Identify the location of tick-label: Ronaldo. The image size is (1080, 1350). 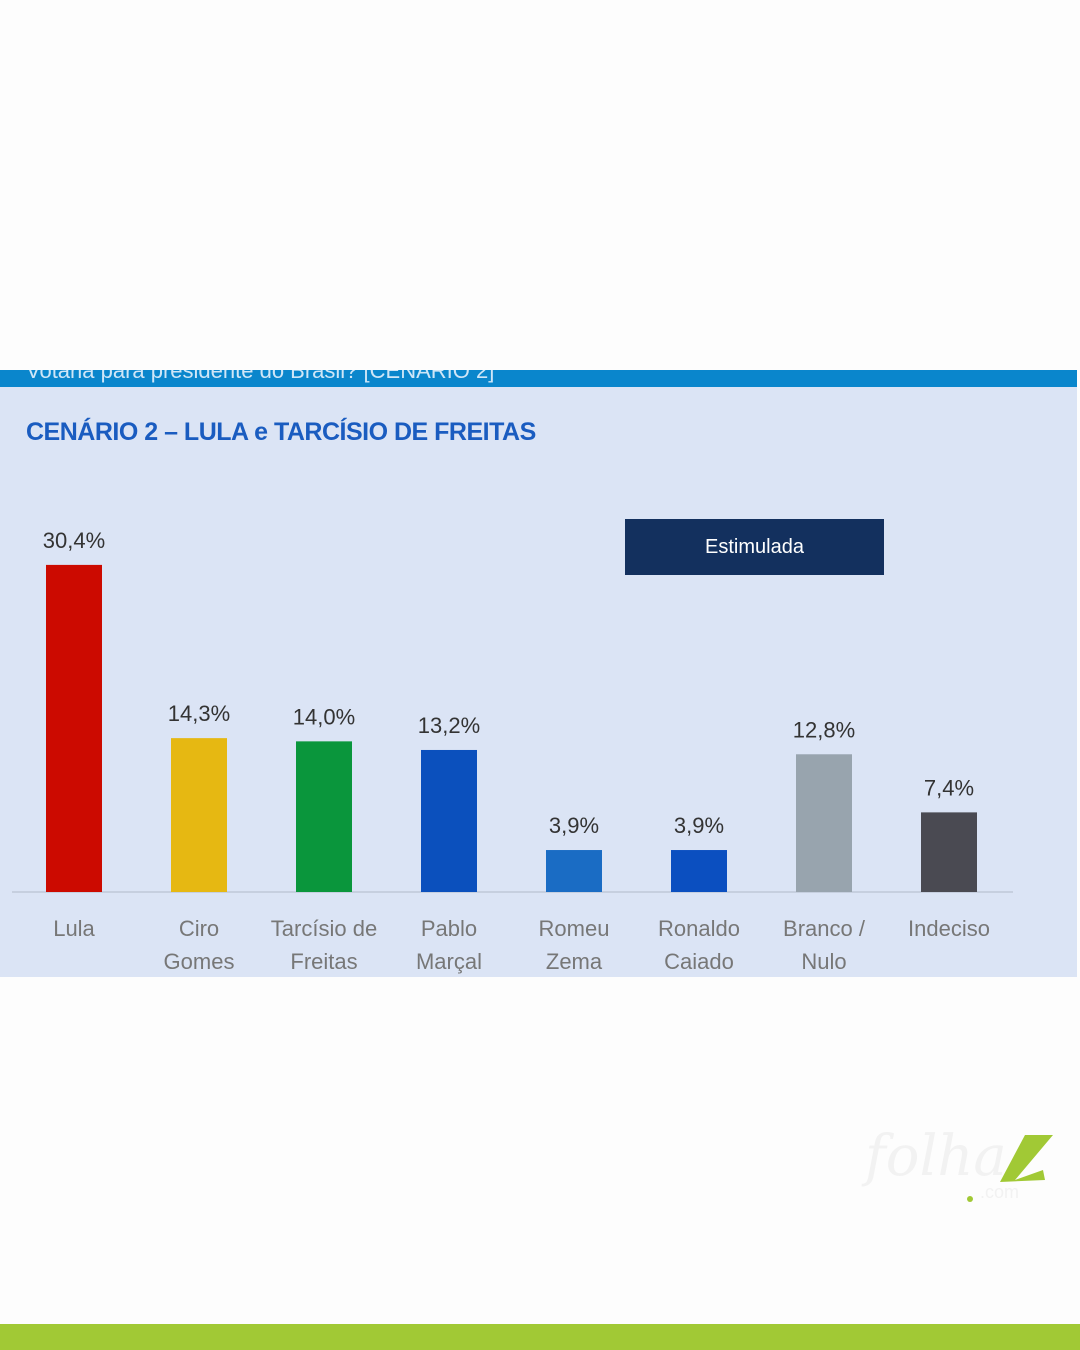
(699, 928).